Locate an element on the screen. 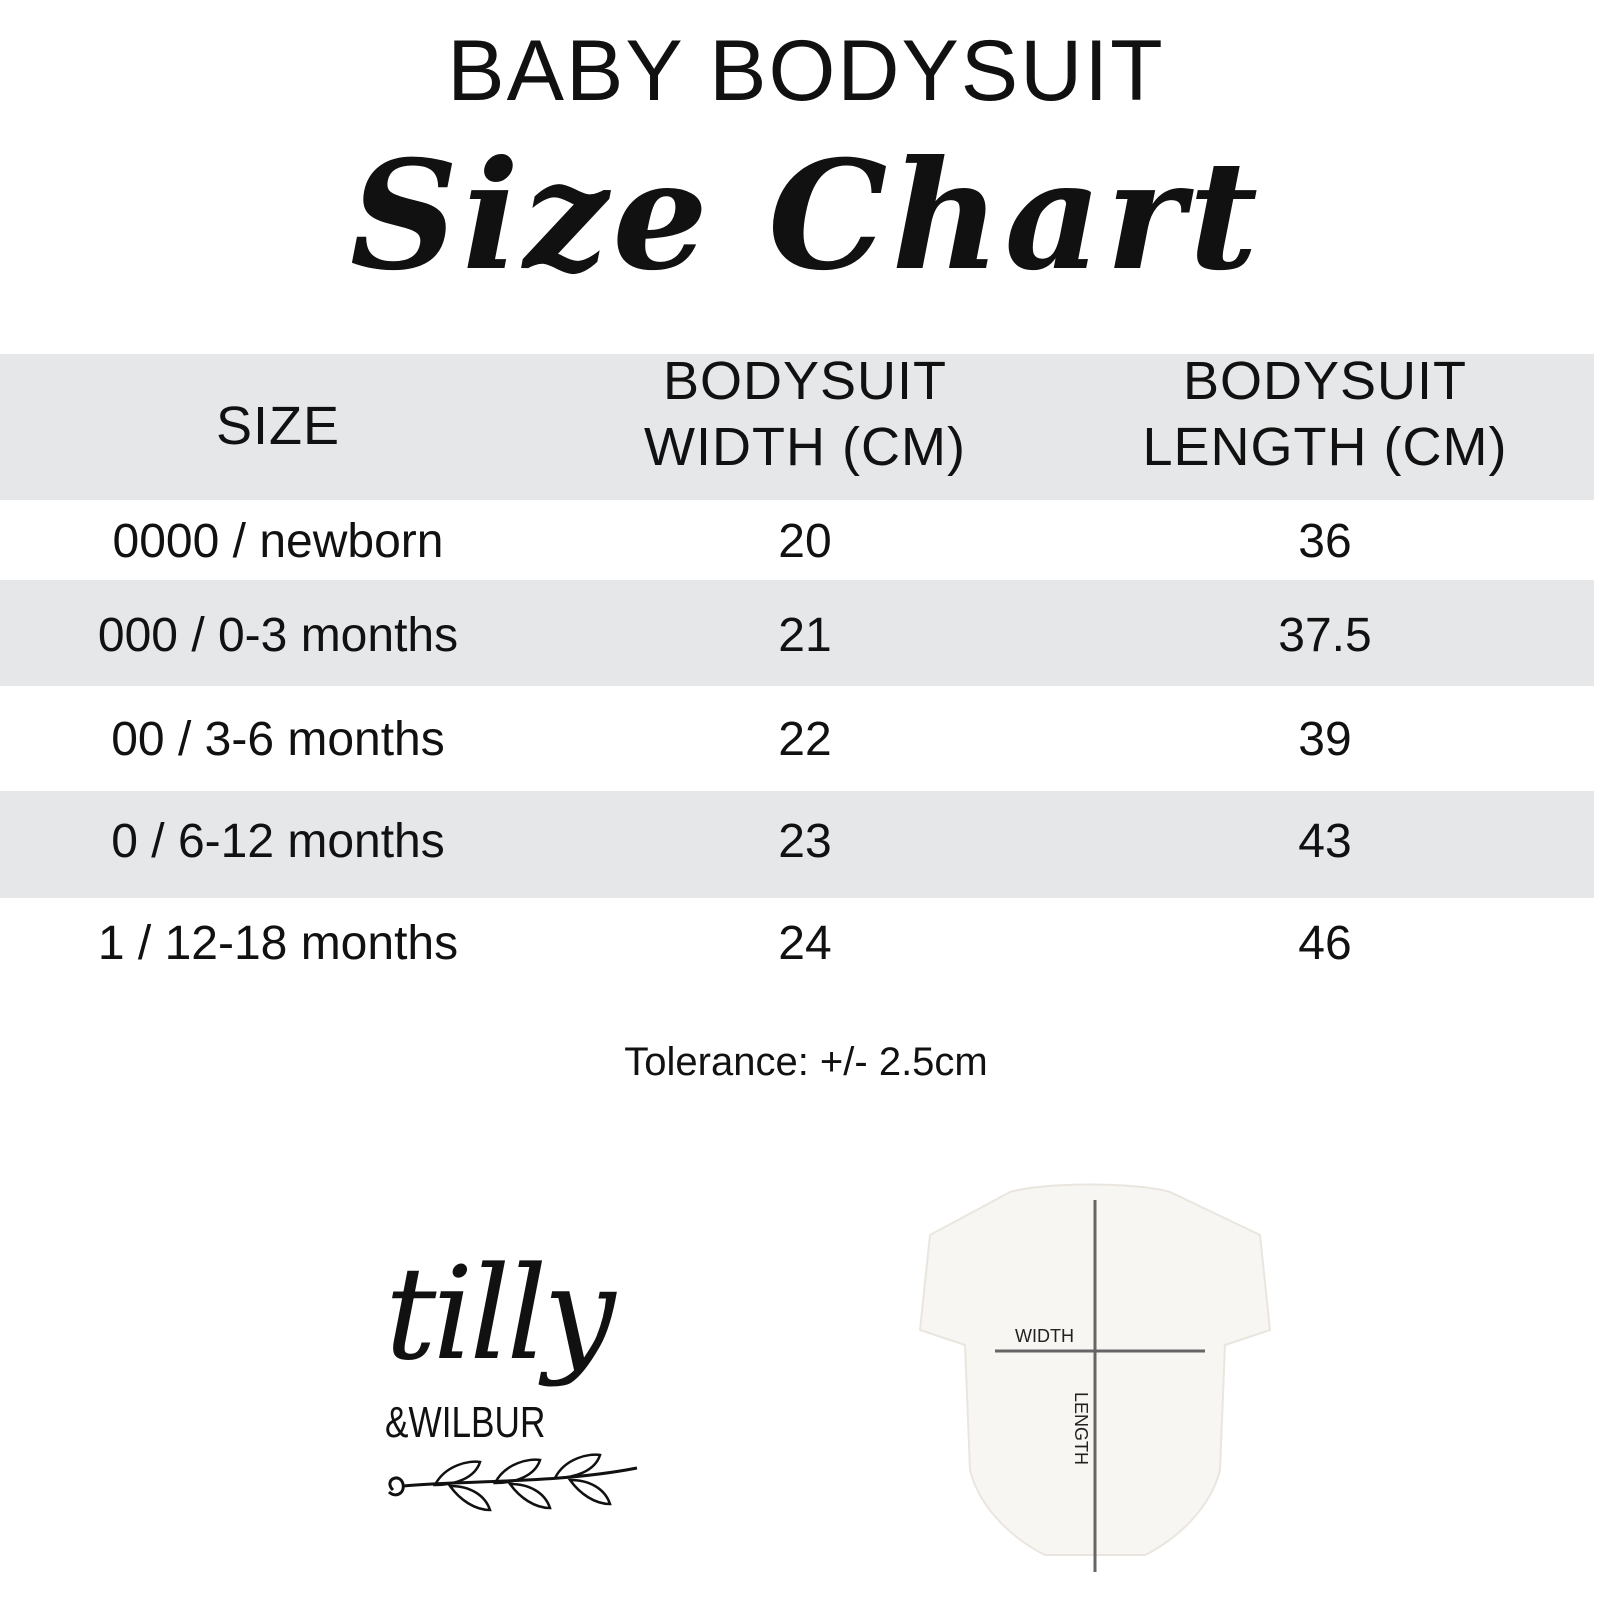  header-width-line1: BODYSUIT is located at coordinates (805, 381).